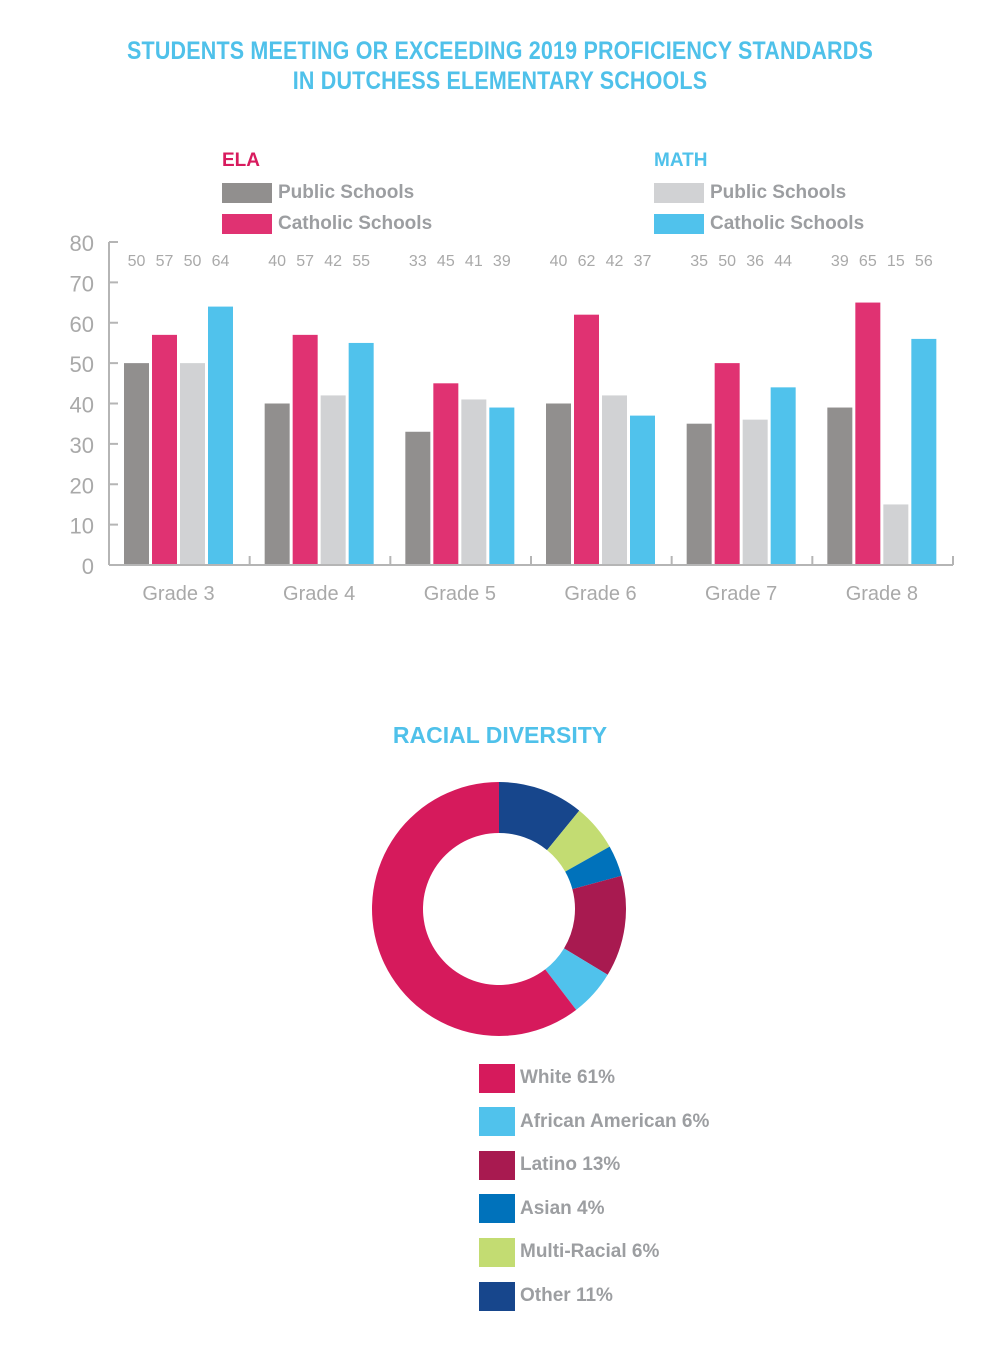 This screenshot has width=1000, height=1370. I want to click on donut-slice-asian, so click(593, 868).